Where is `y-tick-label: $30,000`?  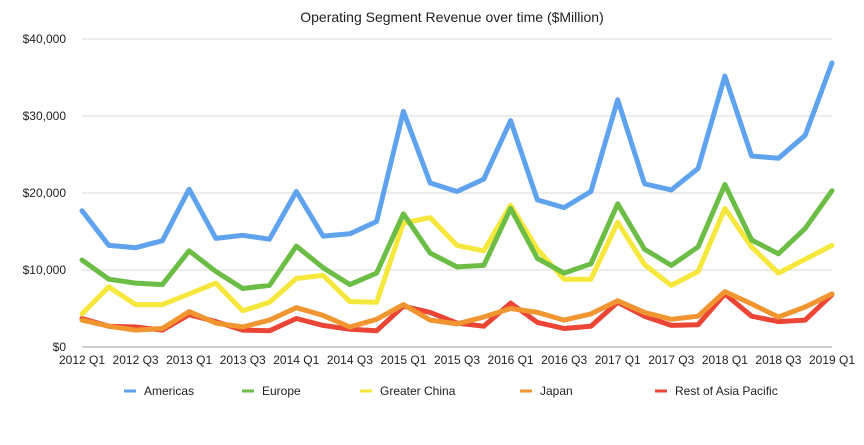 y-tick-label: $30,000 is located at coordinates (45, 116).